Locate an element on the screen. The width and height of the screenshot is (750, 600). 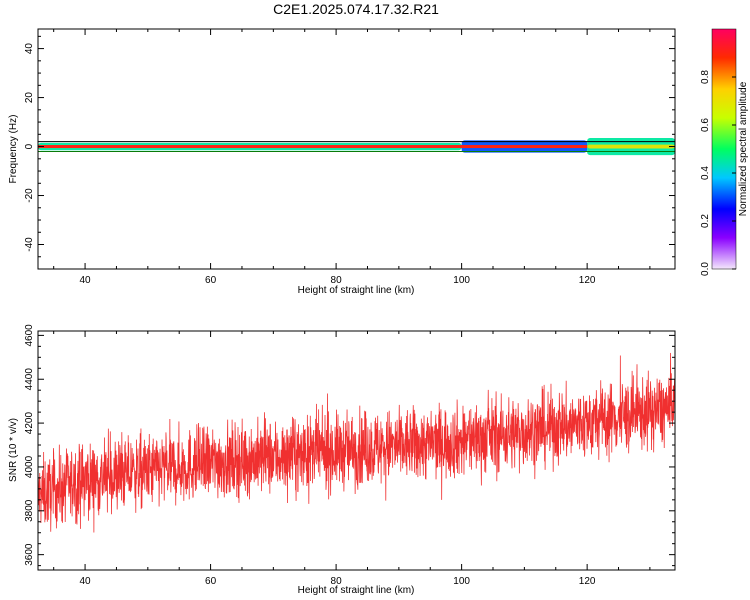
colorbar-label: Normalized spectral amplitude is located at coordinates (743, 148).